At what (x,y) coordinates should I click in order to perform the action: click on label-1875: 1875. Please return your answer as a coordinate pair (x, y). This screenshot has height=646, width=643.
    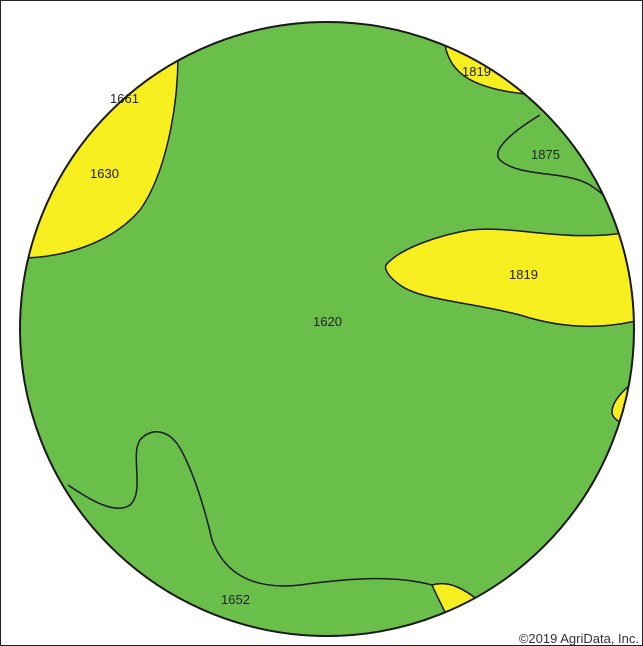
    Looking at the image, I should click on (545, 154).